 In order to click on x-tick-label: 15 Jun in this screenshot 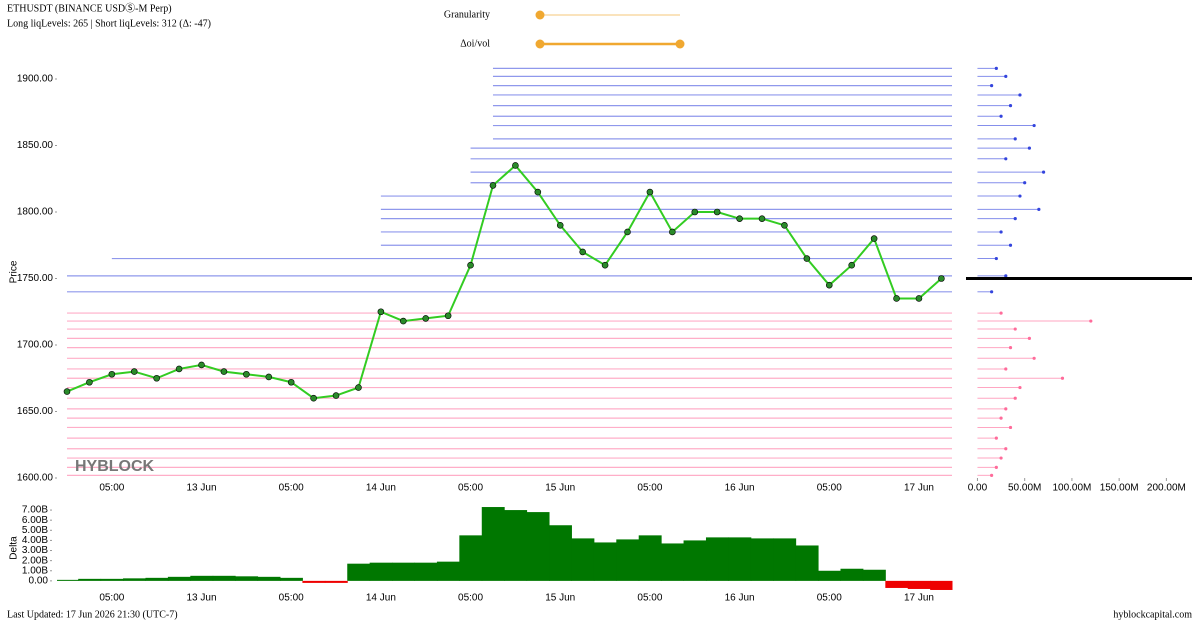, I will do `click(560, 598)`.